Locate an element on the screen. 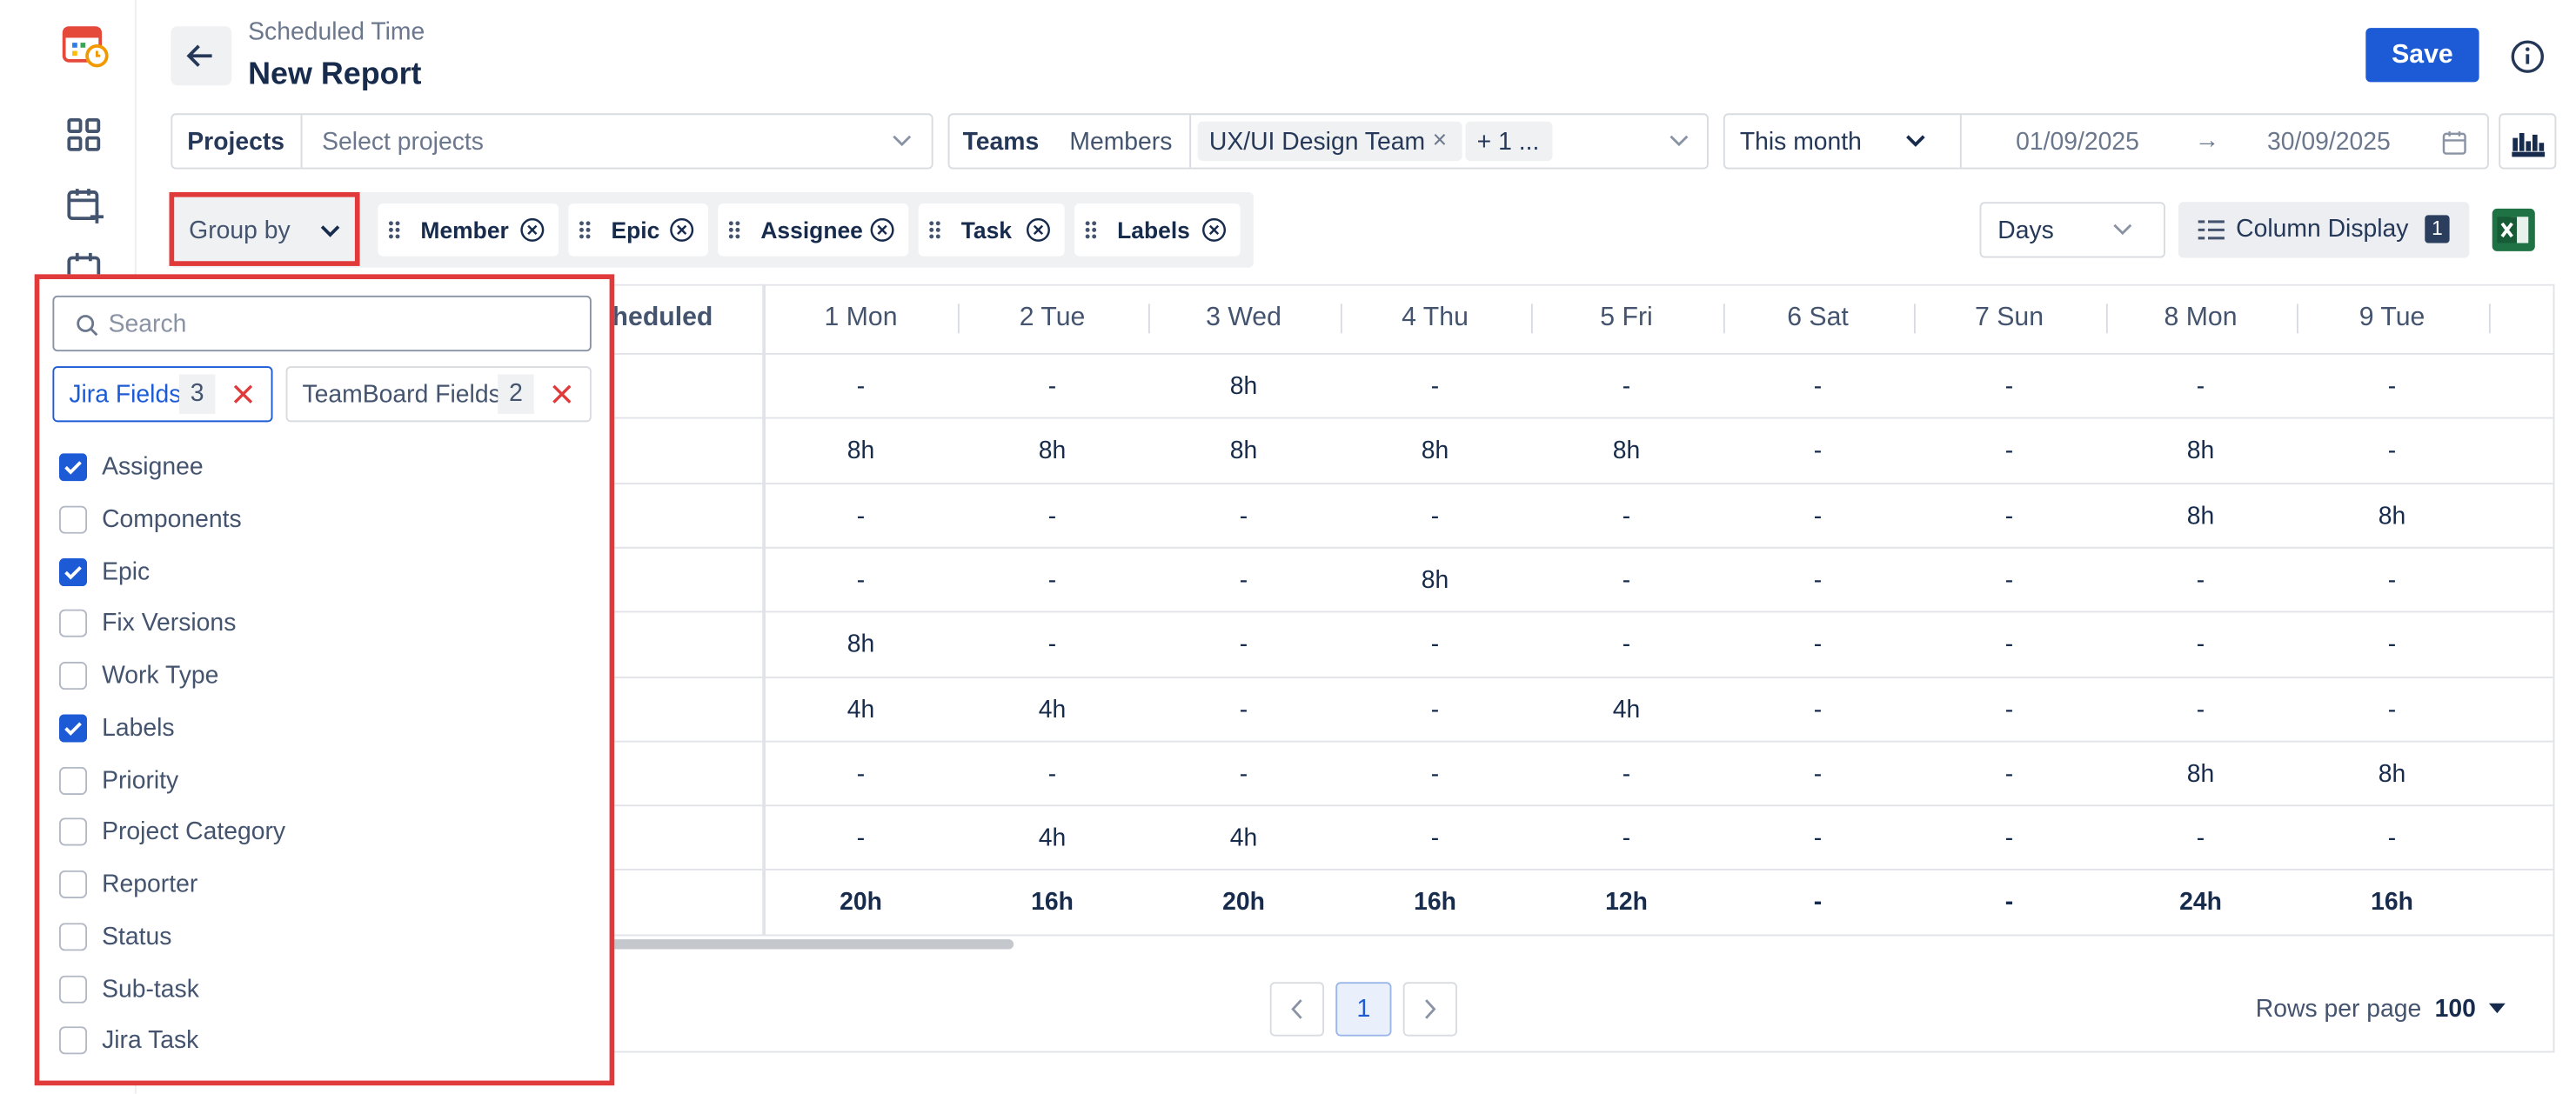 Image resolution: width=2576 pixels, height=1094 pixels. members-label: Members is located at coordinates (1121, 142).